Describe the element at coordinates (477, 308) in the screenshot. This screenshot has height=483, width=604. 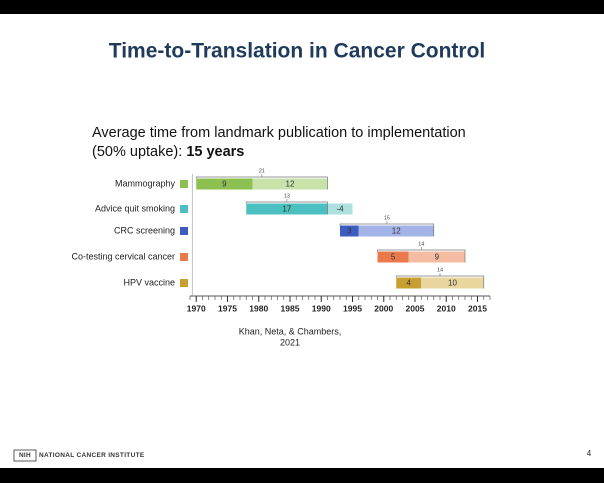
I see `x-tick-label: 2015` at that location.